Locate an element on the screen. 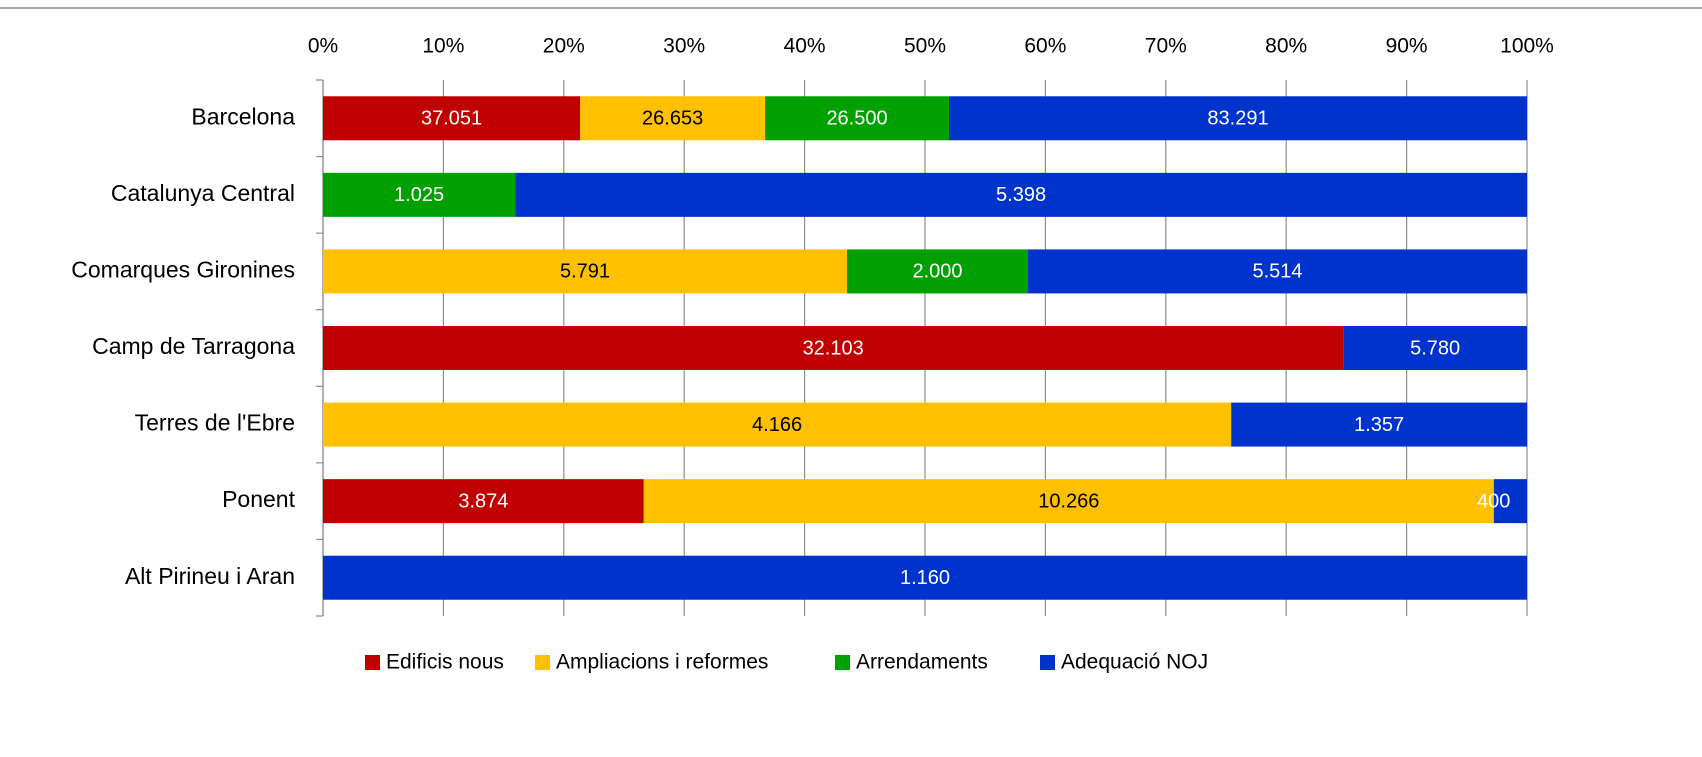 The image size is (1702, 757). data-label: 2.000 is located at coordinates (938, 272).